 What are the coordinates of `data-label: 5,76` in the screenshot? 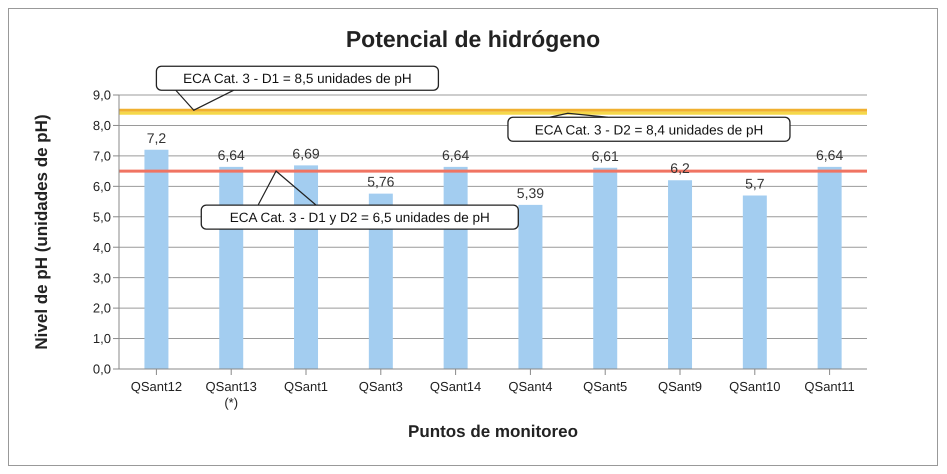 It's located at (381, 182).